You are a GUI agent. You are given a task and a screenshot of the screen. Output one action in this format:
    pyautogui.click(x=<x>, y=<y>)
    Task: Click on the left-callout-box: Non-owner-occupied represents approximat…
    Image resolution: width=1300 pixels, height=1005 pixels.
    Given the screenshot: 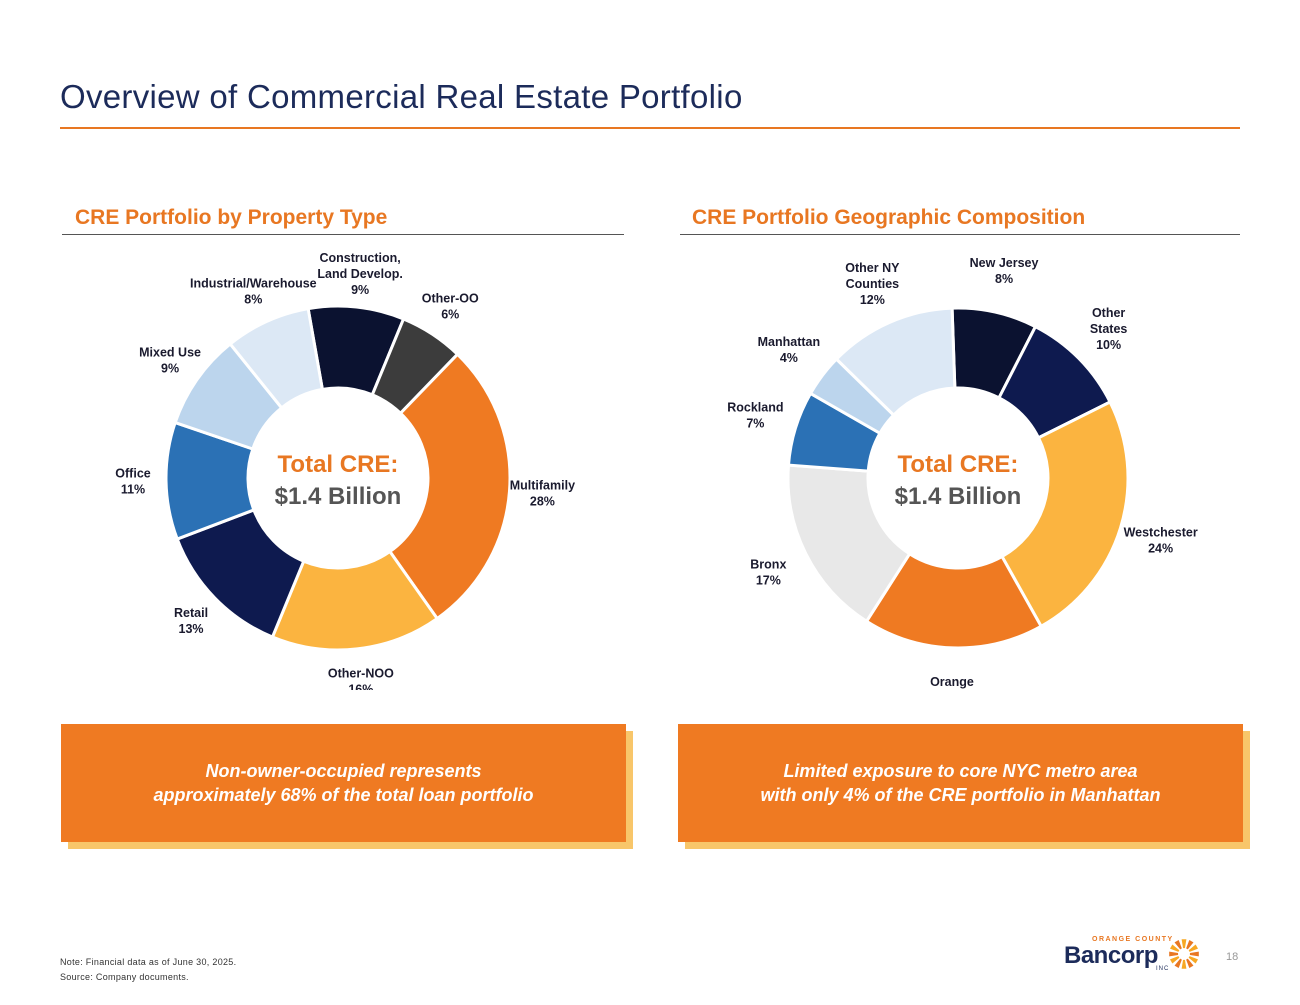 What is the action you would take?
    pyautogui.click(x=343, y=783)
    